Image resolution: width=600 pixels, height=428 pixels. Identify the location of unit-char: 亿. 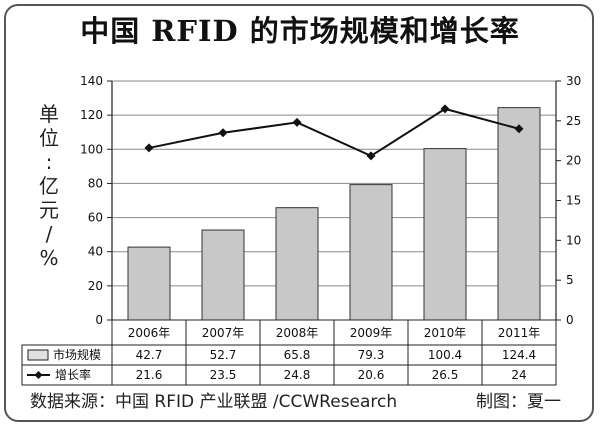
(49, 186).